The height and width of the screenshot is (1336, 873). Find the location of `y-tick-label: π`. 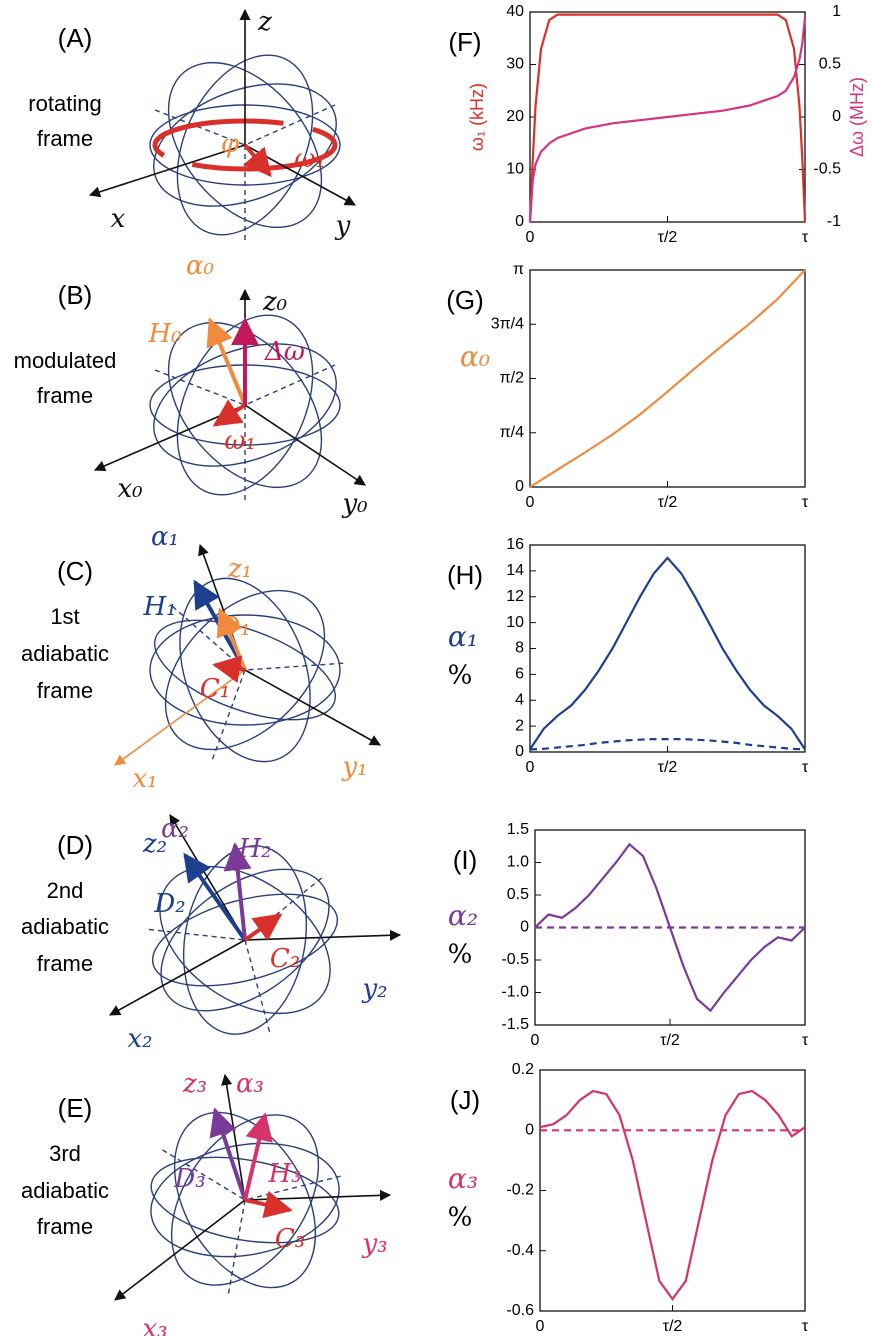

y-tick-label: π is located at coordinates (518, 269).